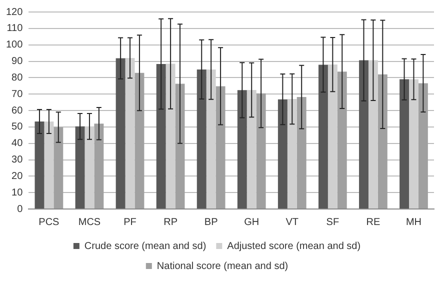  I want to click on x-tick-label: RE, so click(373, 222).